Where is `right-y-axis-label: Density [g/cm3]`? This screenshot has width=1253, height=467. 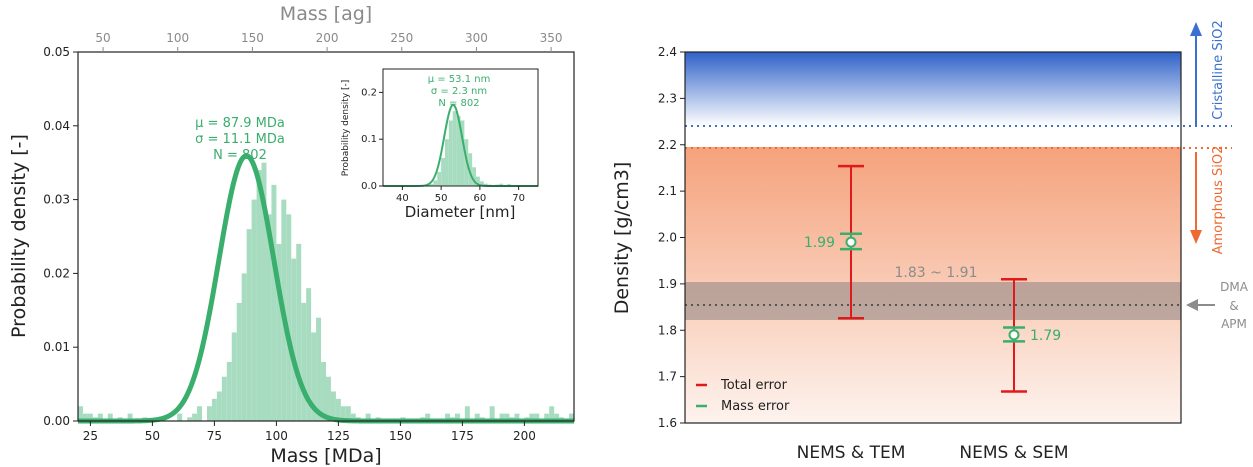 right-y-axis-label: Density [g/cm3] is located at coordinates (622, 238).